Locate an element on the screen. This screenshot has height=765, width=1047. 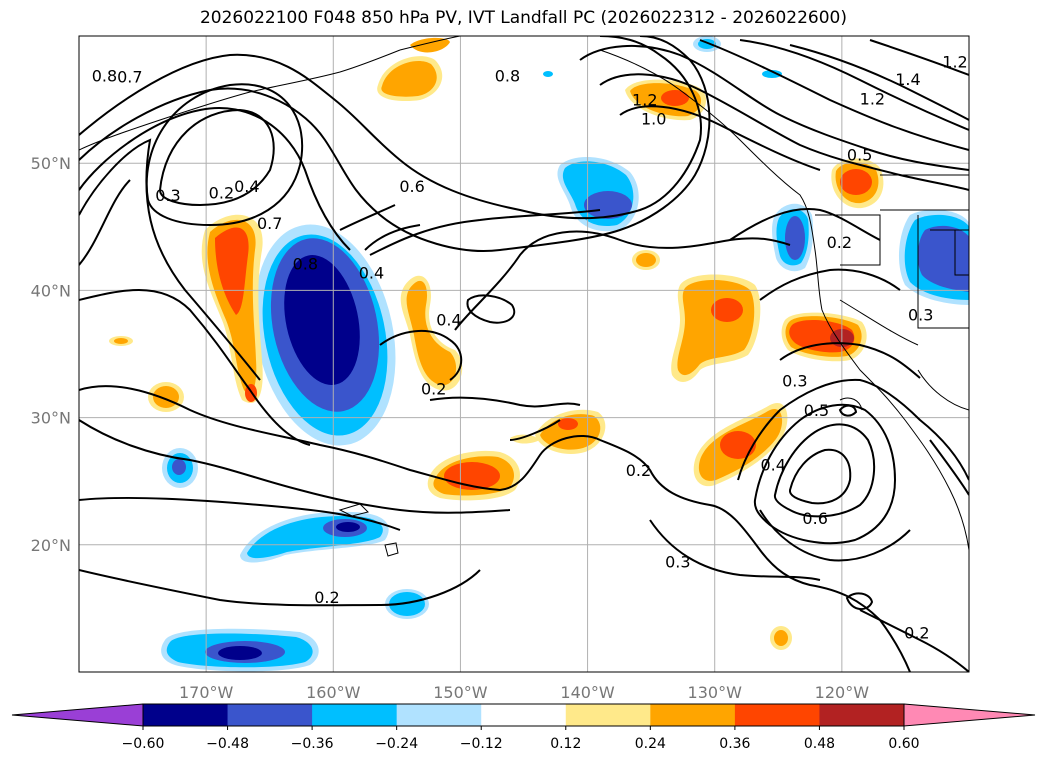
colorbar-extend-max is located at coordinates (969, 715).